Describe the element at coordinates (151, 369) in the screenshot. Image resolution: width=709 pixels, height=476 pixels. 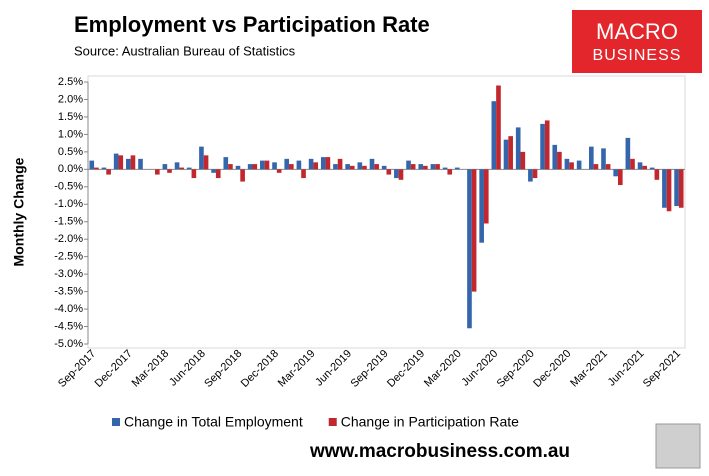
I see `x-tick-label: Mar-2018` at that location.